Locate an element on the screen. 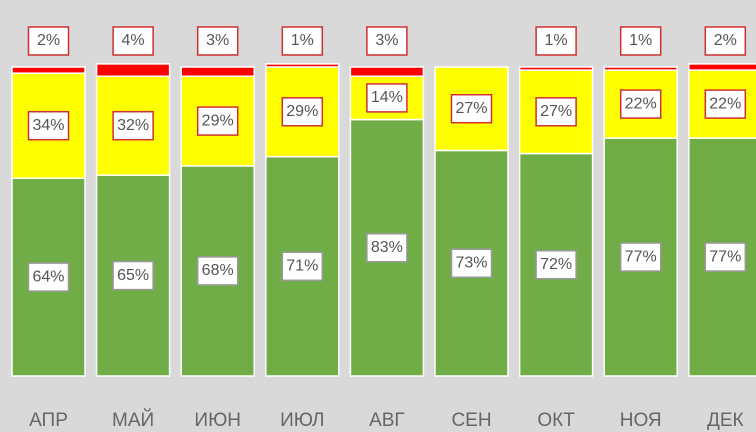 The height and width of the screenshot is (432, 756). x-tick-label: ИЮН is located at coordinates (217, 420).